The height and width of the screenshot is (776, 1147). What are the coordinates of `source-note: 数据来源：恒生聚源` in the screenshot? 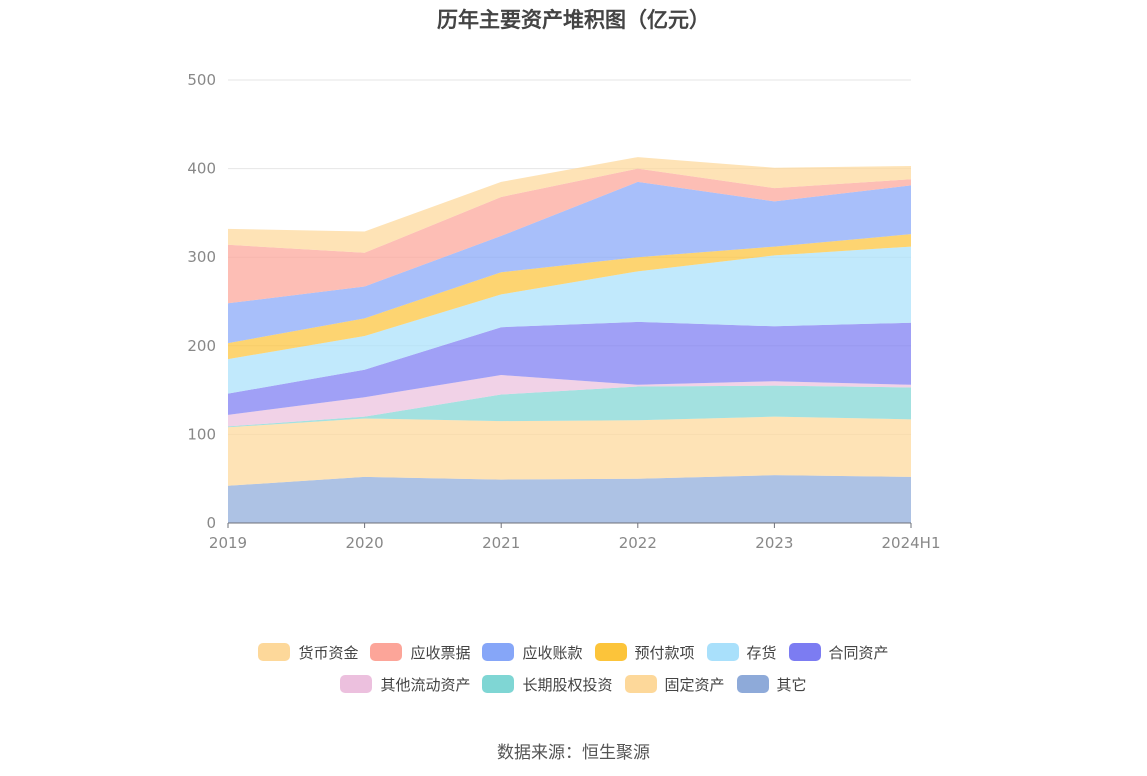 It's located at (573, 753).